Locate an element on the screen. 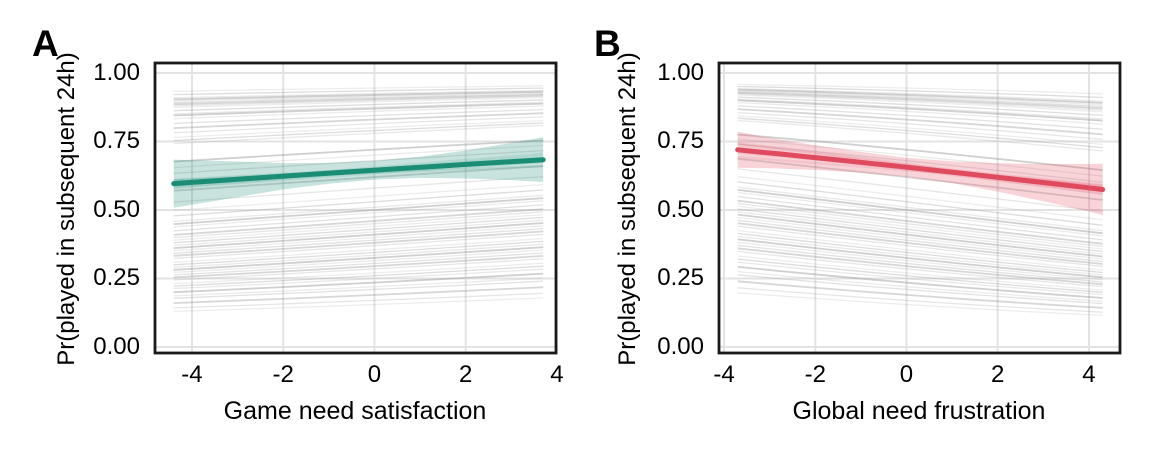 This screenshot has width=1152, height=460. x-tick-label: 0 is located at coordinates (906, 374).